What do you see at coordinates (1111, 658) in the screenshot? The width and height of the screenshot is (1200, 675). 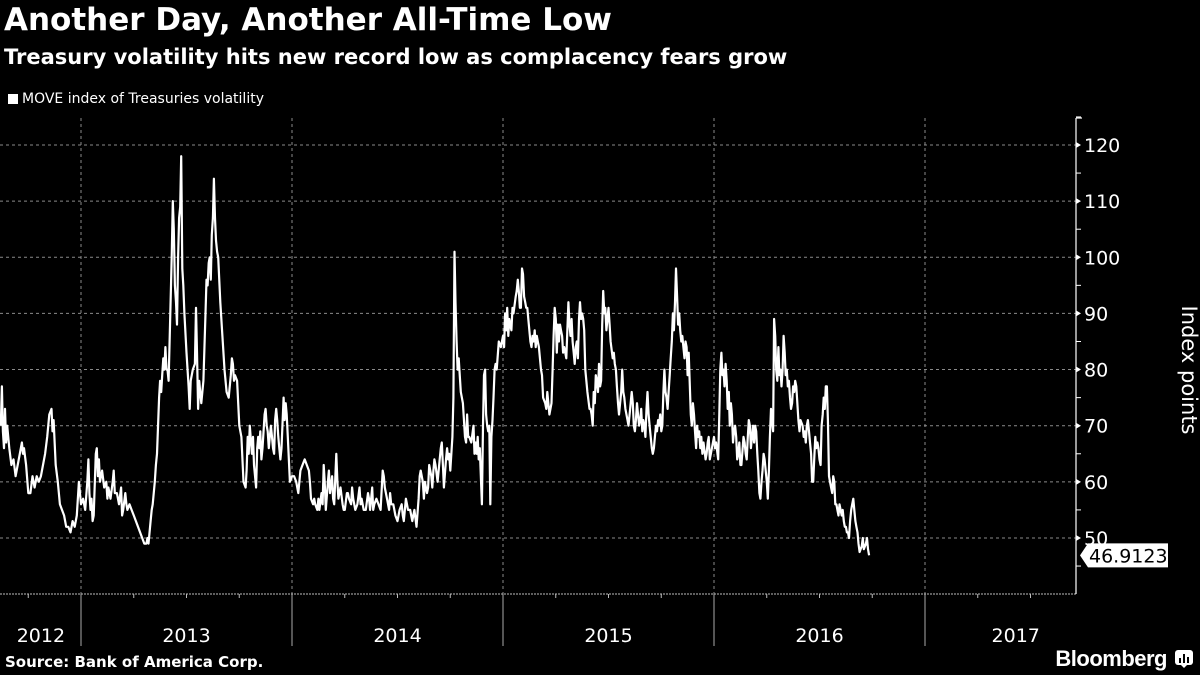 I see `brand-logo: Bloomberg` at bounding box center [1111, 658].